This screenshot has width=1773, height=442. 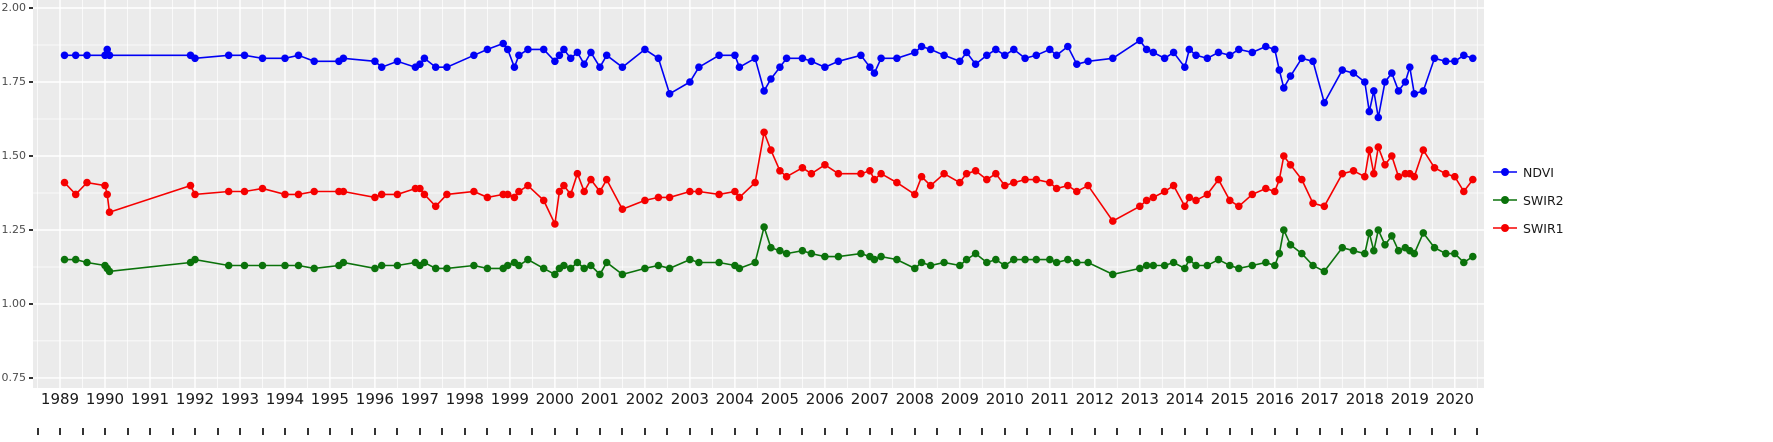 What do you see at coordinates (1409, 399) in the screenshot?
I see `x-tick-label: 2019` at bounding box center [1409, 399].